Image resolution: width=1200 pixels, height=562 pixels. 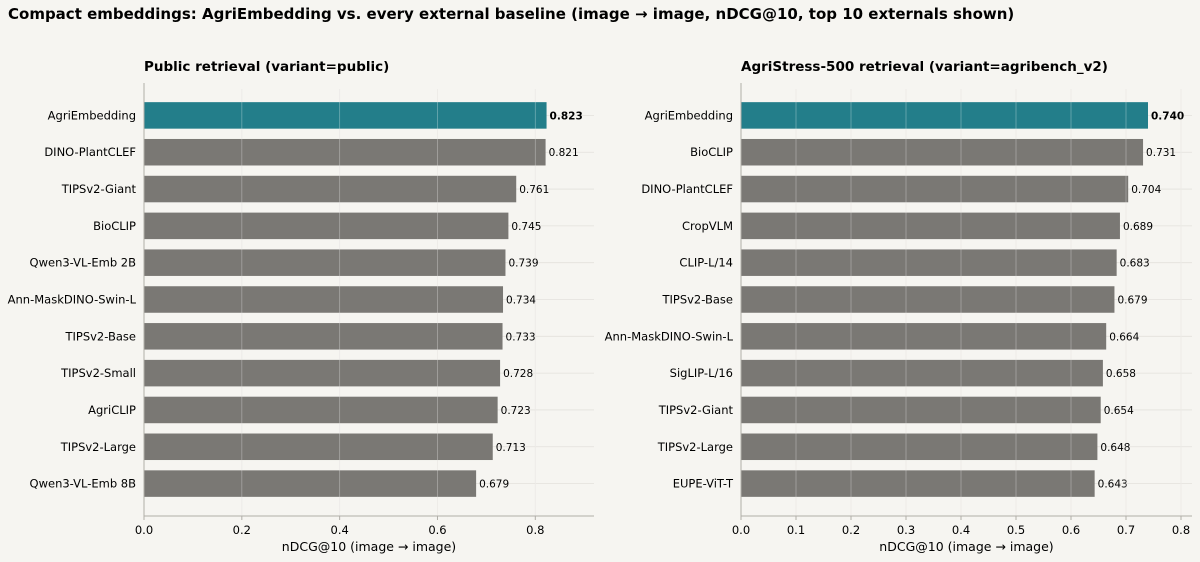 What do you see at coordinates (707, 226) in the screenshot?
I see `category-label: CropVLM` at bounding box center [707, 226].